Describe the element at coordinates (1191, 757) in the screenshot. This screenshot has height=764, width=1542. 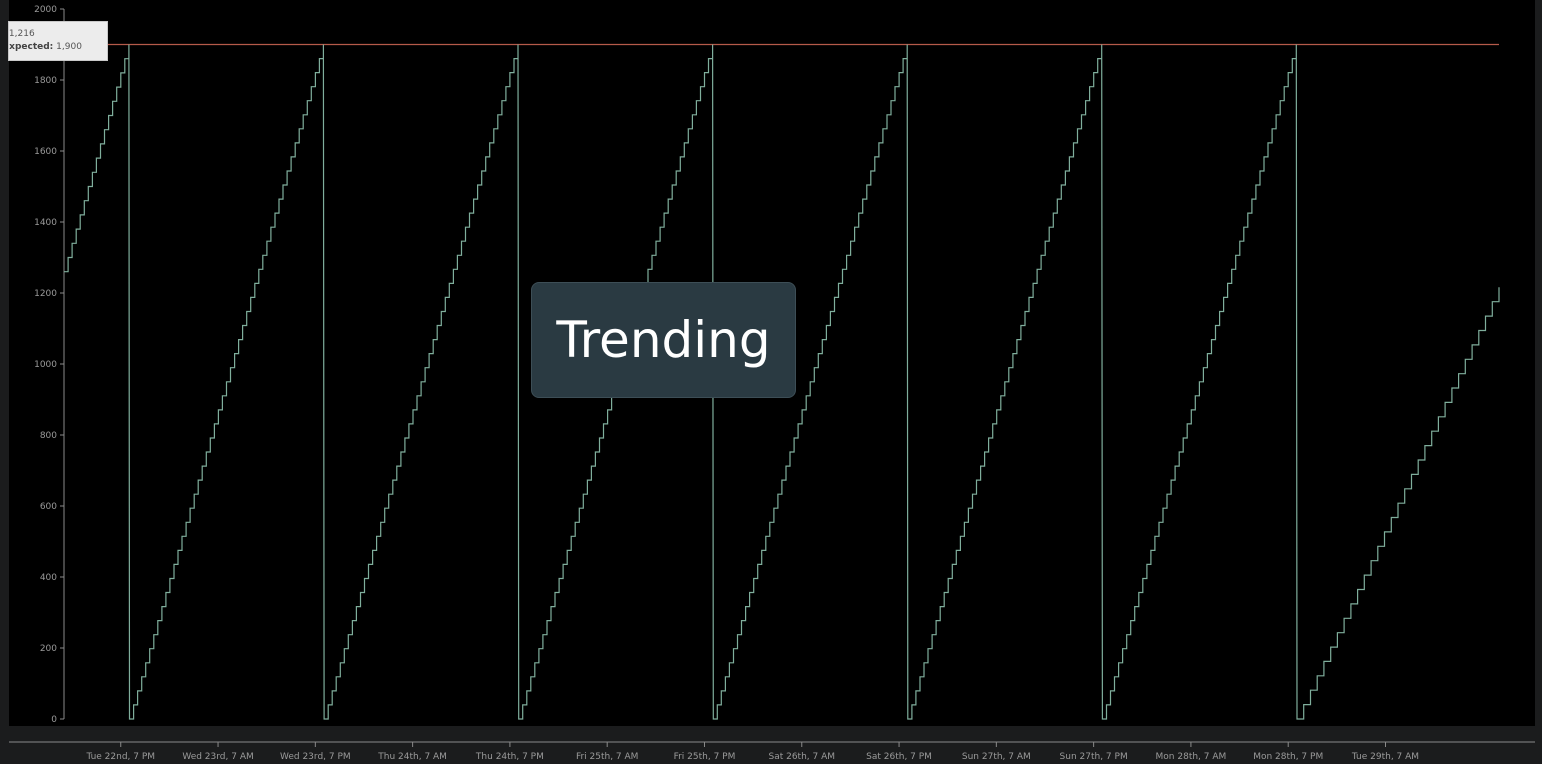
I see `x-tick-label: Mon 28th, 7 AM` at that location.